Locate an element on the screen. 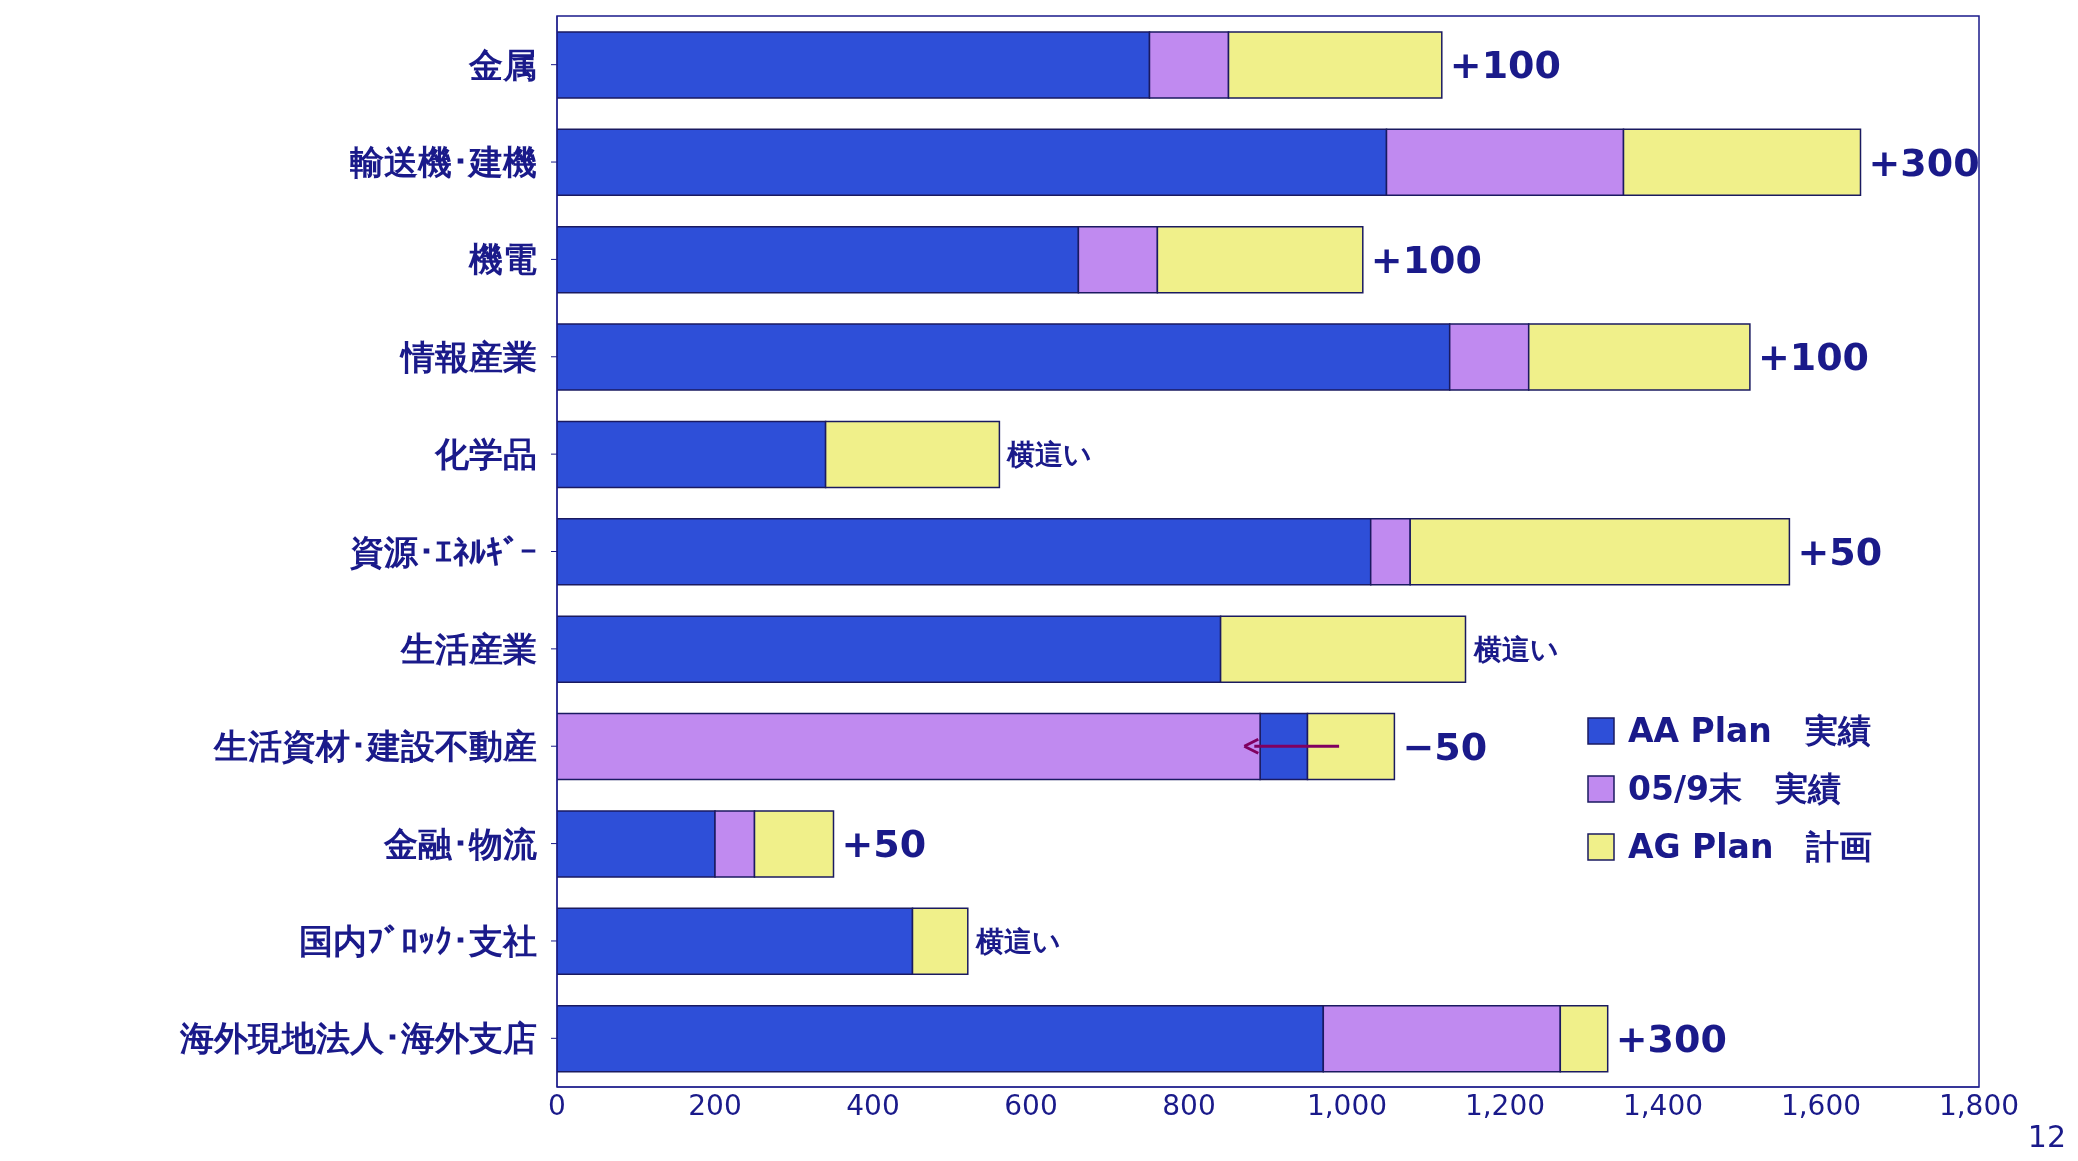 The width and height of the screenshot is (2078, 1161). x-tick-label: 1,000 is located at coordinates (1347, 1105).